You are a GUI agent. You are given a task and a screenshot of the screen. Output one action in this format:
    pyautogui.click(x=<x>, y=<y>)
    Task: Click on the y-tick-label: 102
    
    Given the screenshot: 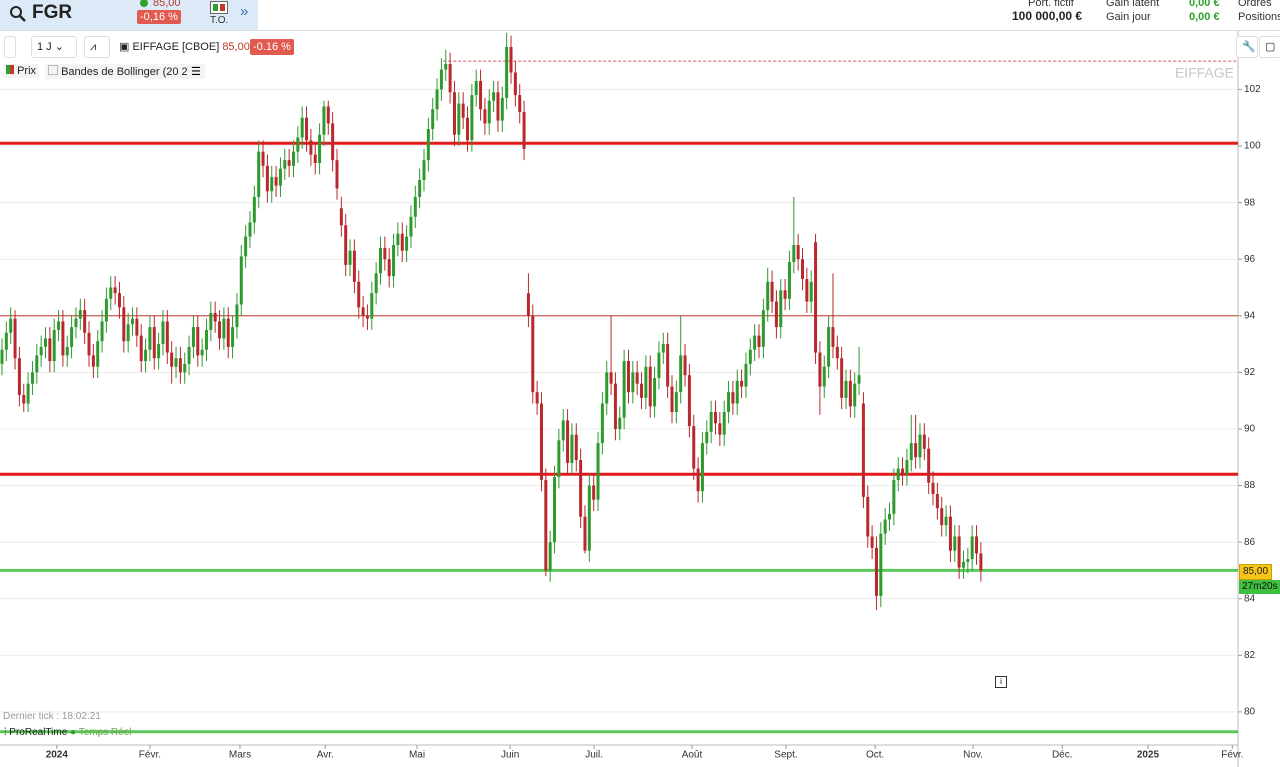 What is the action you would take?
    pyautogui.click(x=1252, y=89)
    